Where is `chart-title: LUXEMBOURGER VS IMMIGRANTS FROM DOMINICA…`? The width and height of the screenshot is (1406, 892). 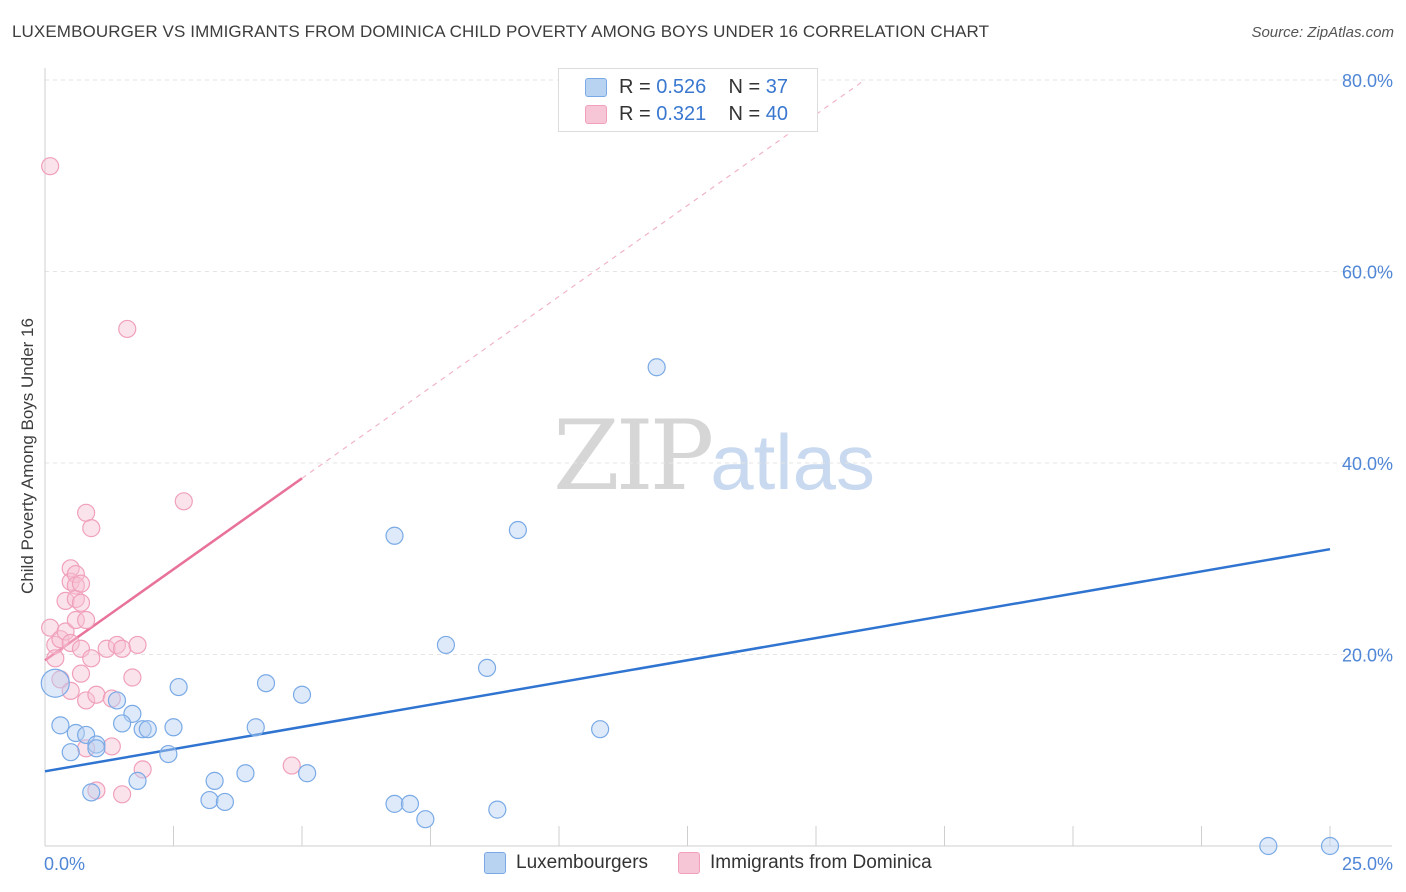
chart-title: LUXEMBOURGER VS IMMIGRANTS FROM DOMINICA… is located at coordinates (501, 31).